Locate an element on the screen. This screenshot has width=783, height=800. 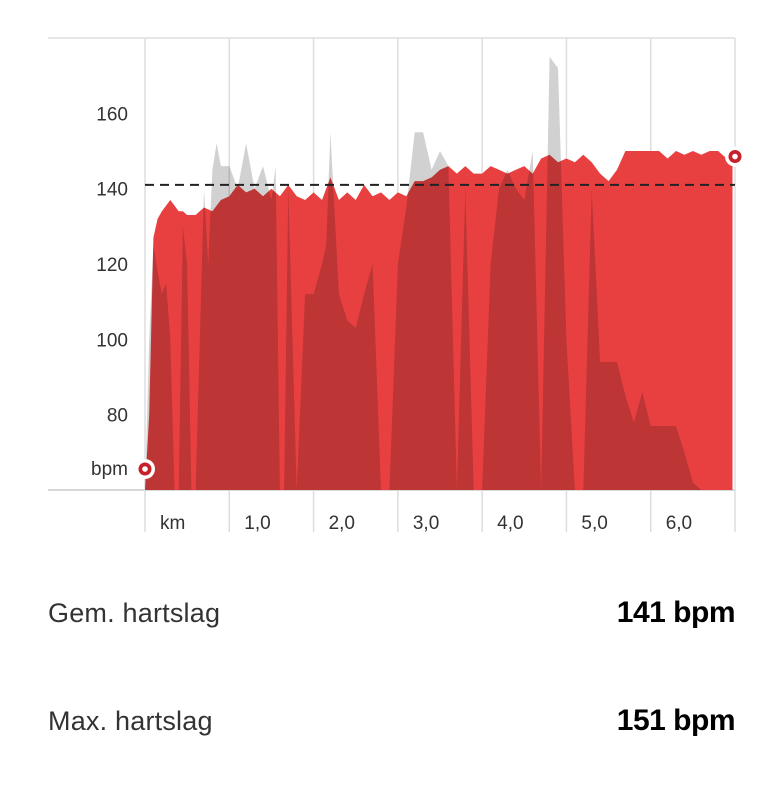
x-tick-label: 6,0 is located at coordinates (679, 523).